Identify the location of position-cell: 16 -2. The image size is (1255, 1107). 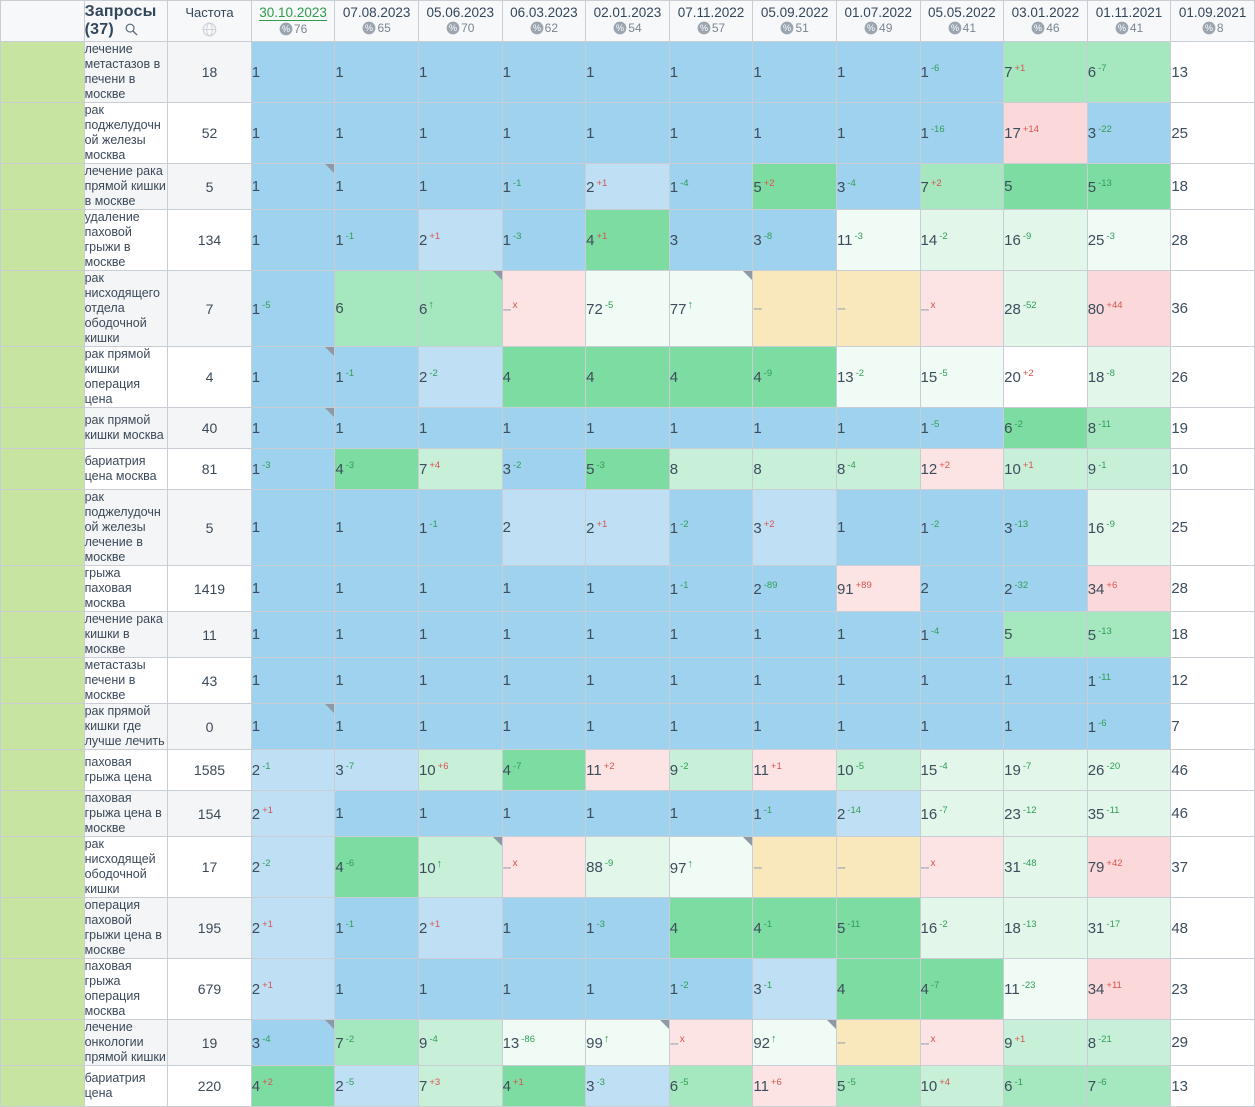
(962, 928).